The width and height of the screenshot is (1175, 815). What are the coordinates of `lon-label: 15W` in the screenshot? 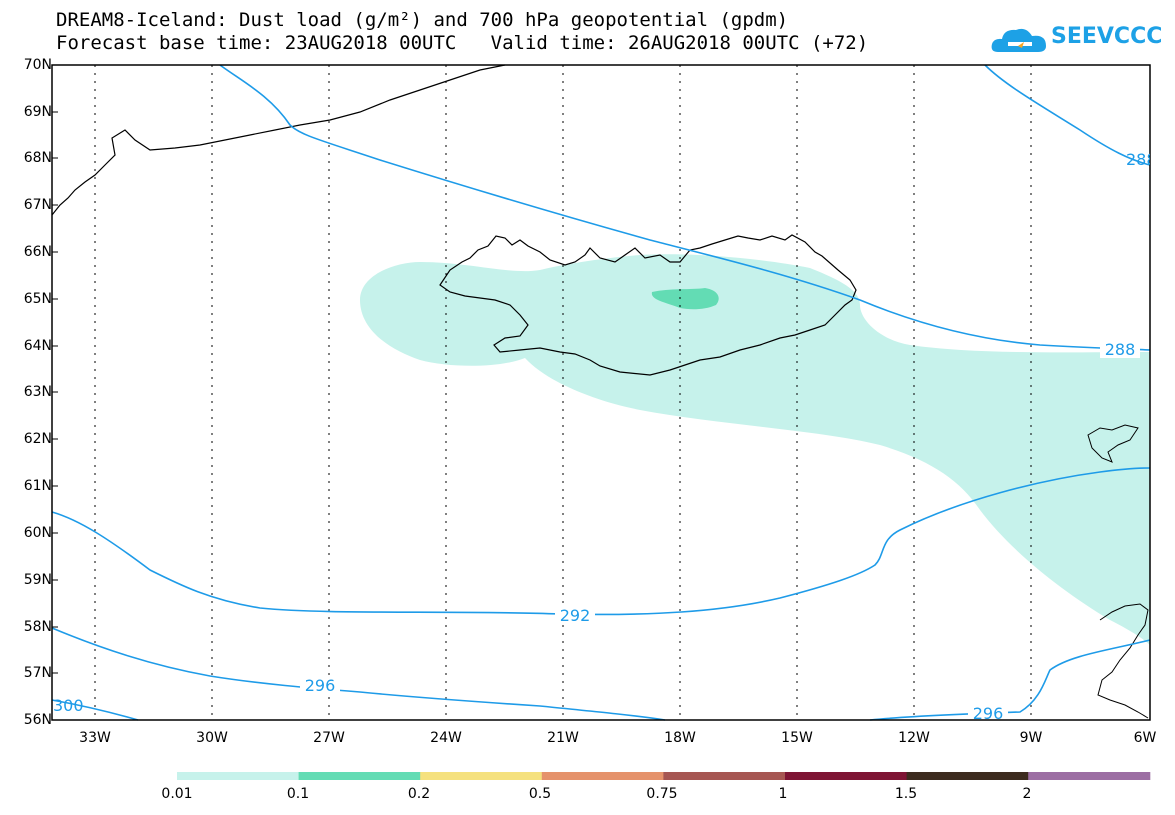 It's located at (797, 738).